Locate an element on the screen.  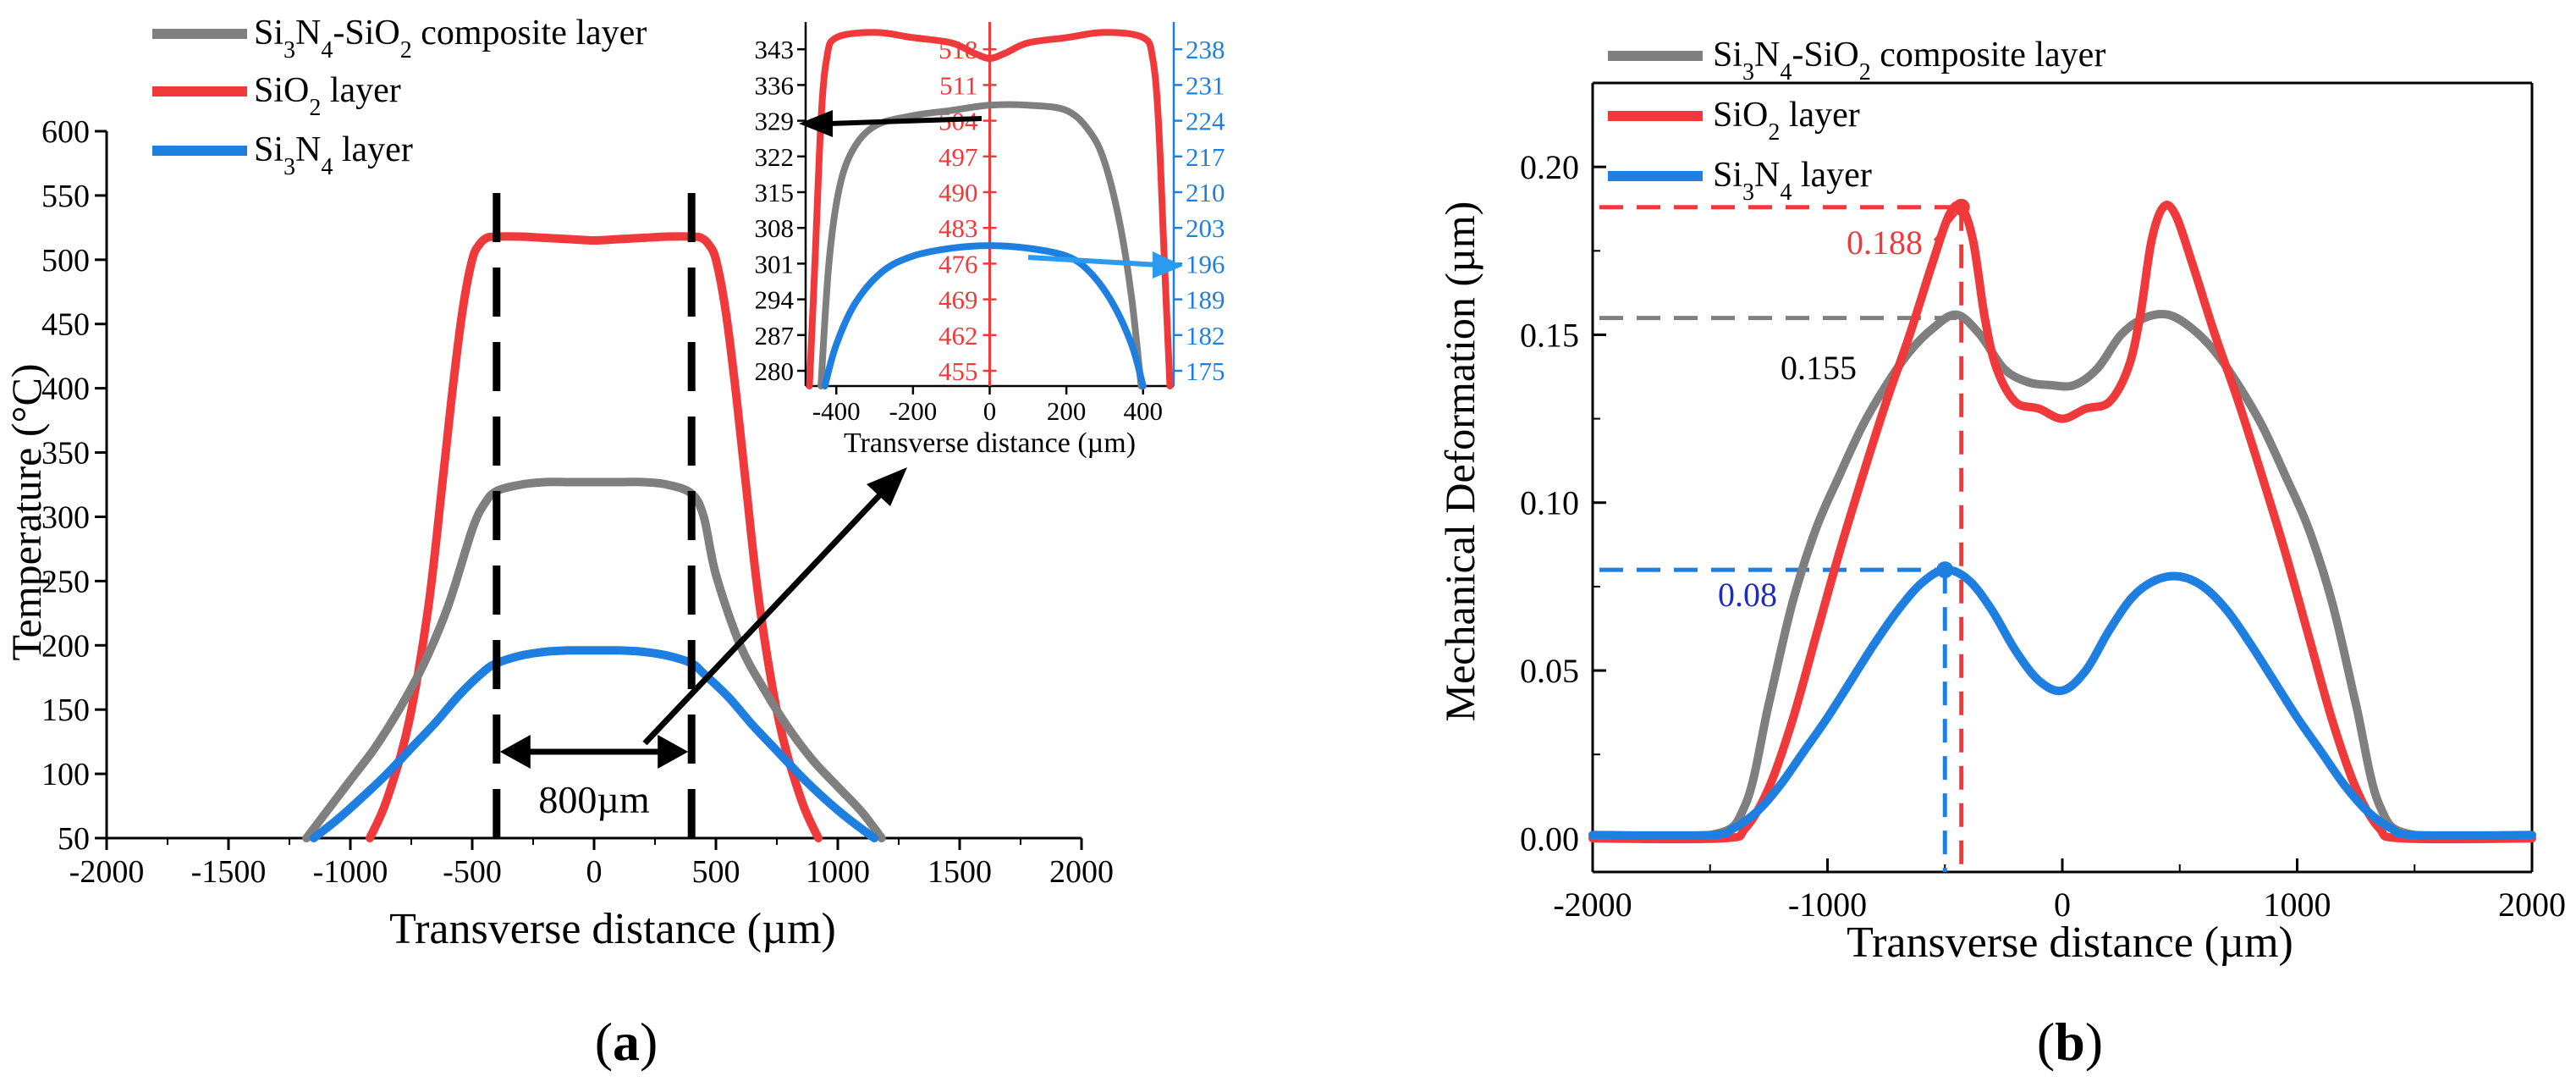
inset-series-sio2 is located at coordinates (990, 209).